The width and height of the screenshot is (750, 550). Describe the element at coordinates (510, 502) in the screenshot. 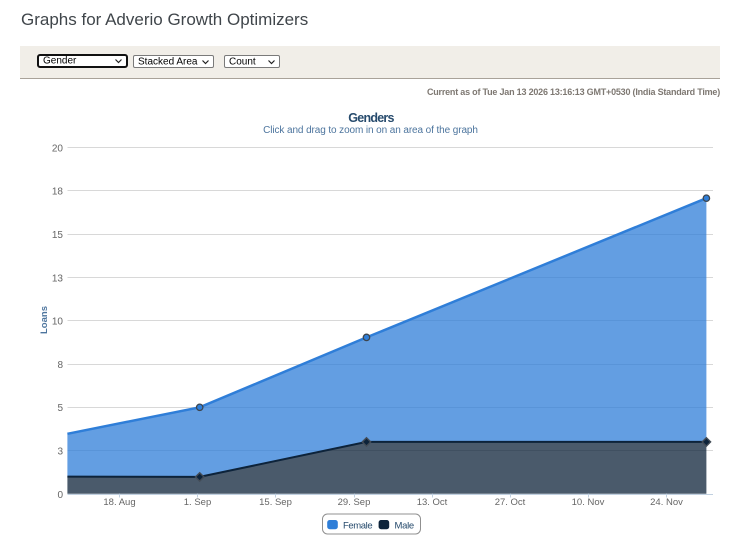

I see `svg-text: 27. Oct` at that location.